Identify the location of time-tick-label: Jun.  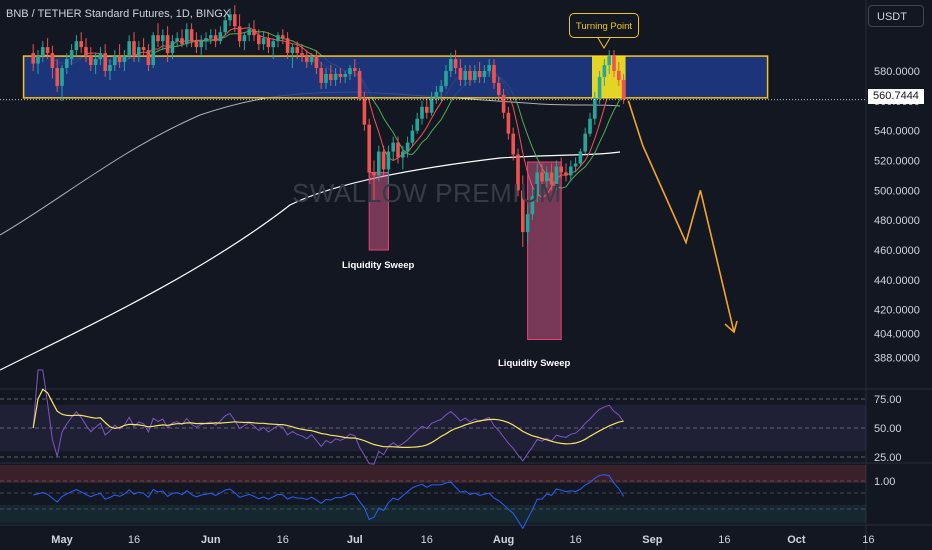
(211, 540).